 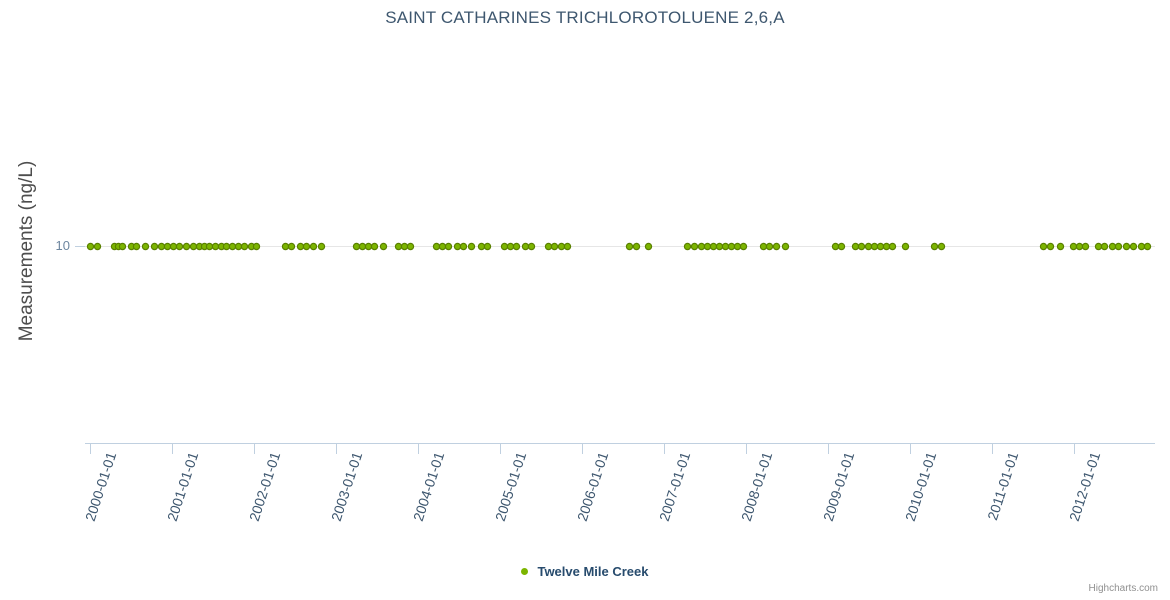 What do you see at coordinates (1123, 588) in the screenshot?
I see `highcharts-credits: Highcharts.com` at bounding box center [1123, 588].